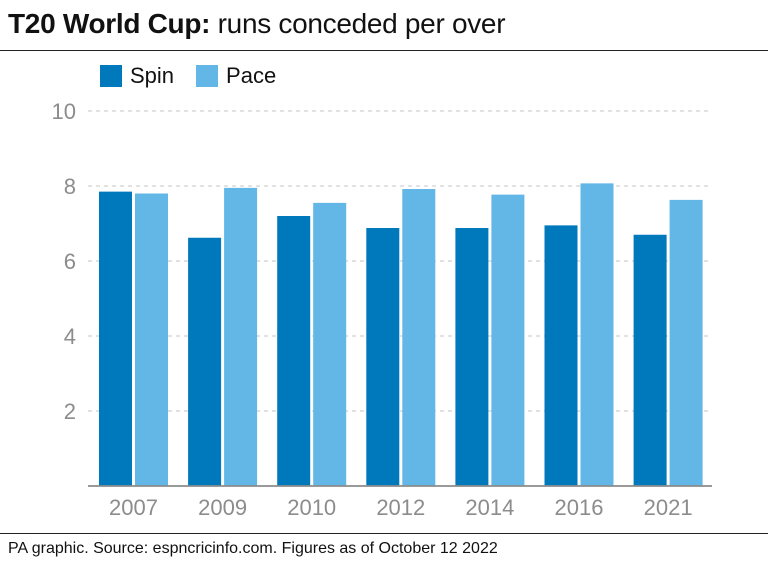 The width and height of the screenshot is (768, 568). Describe the element at coordinates (650, 360) in the screenshot. I see `bar-spin-2021` at that location.